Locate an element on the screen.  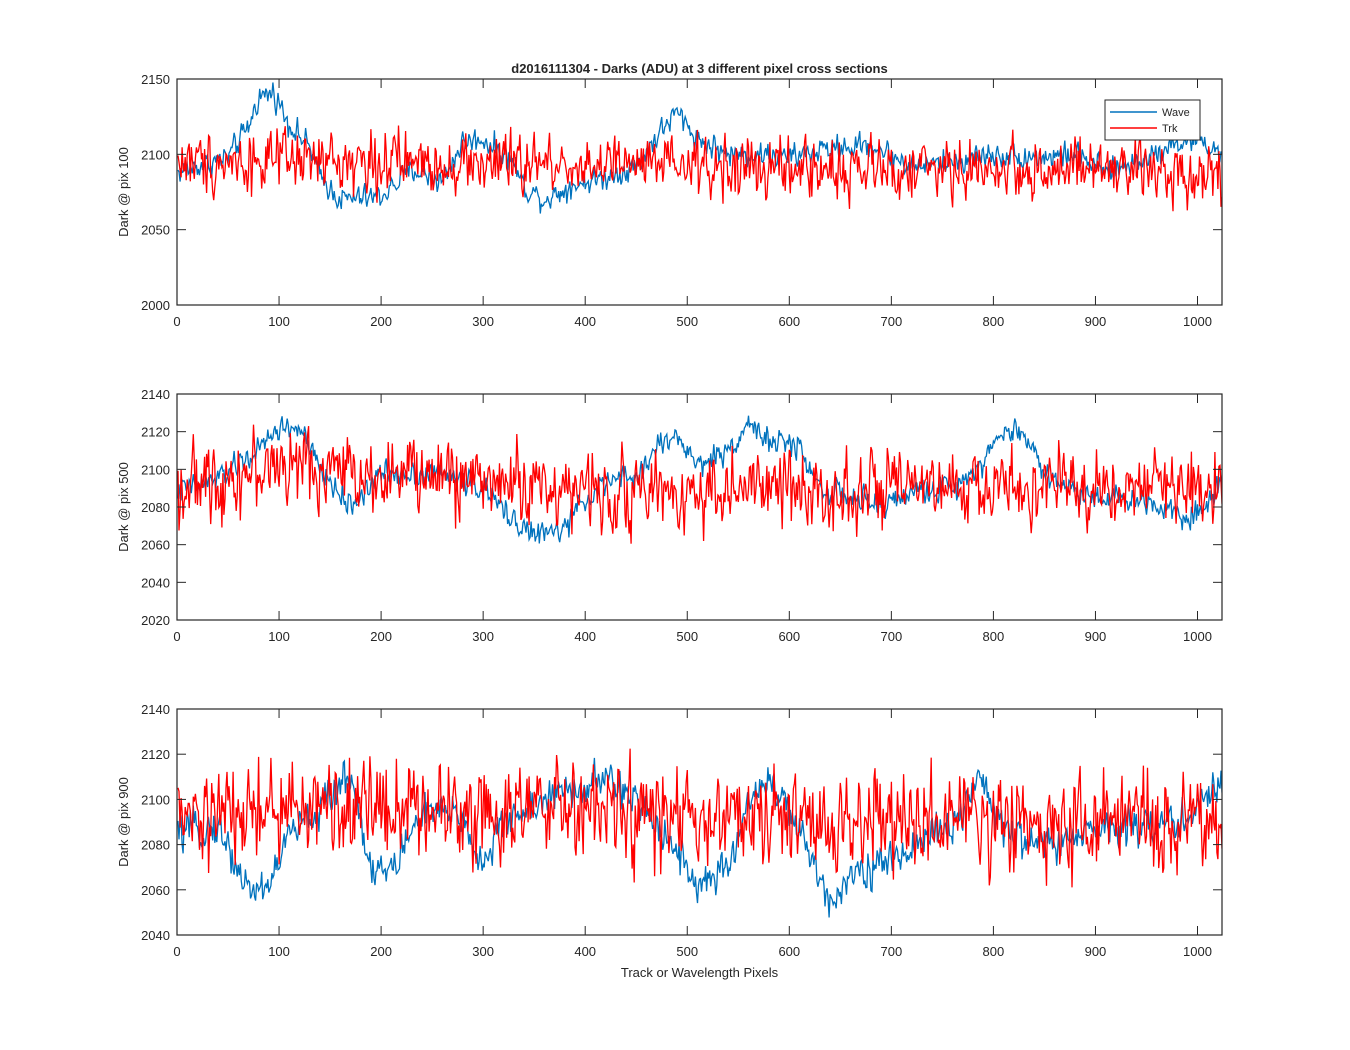
legend: Wave Trk is located at coordinates (1152, 120).